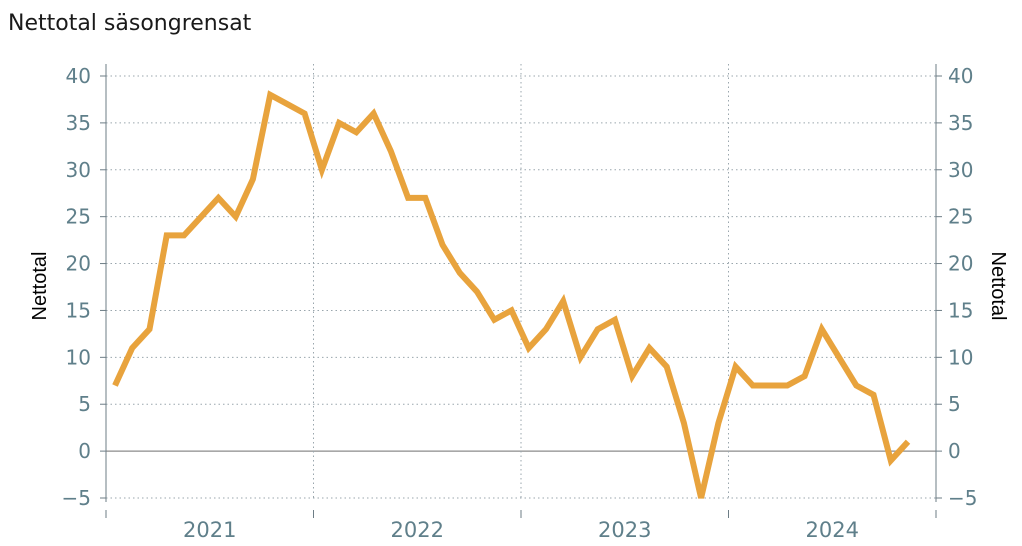 This screenshot has height=546, width=1022. Describe the element at coordinates (954, 451) in the screenshot. I see `y-tick-label-right: 0` at that location.